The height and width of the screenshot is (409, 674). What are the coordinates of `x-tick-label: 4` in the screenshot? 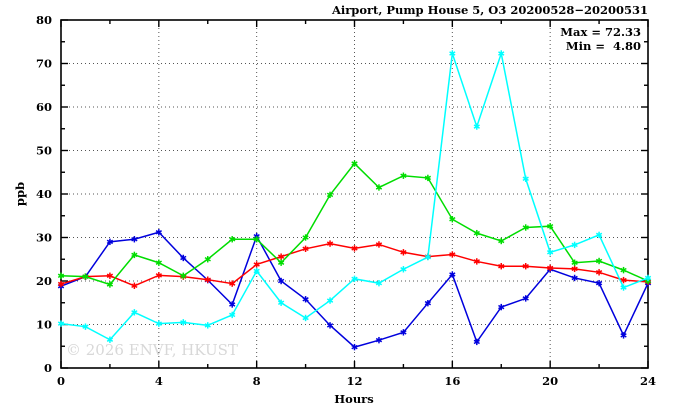 It's located at (159, 381).